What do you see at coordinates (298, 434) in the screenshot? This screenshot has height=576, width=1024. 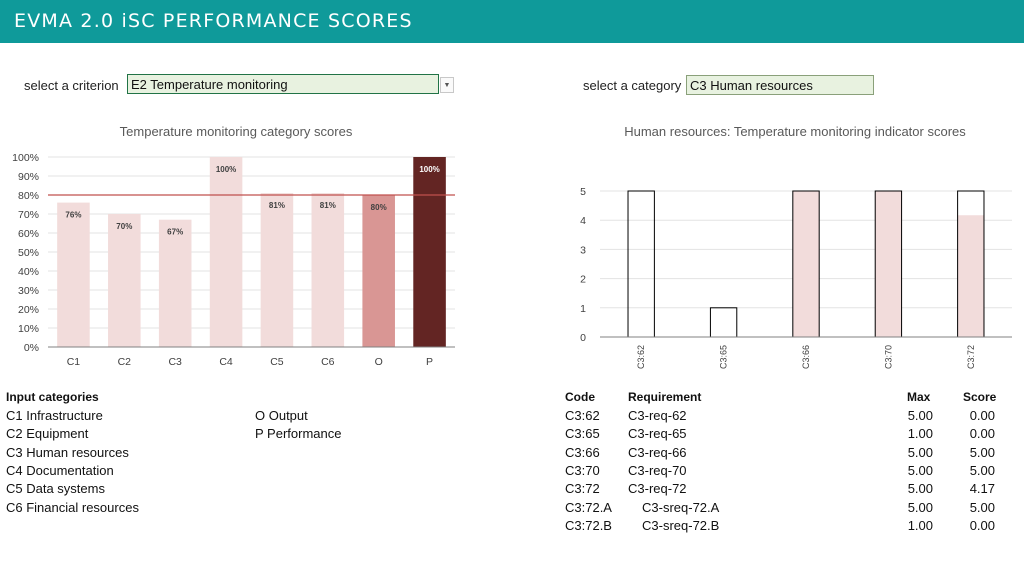 I see `output-category-item: P Performance` at bounding box center [298, 434].